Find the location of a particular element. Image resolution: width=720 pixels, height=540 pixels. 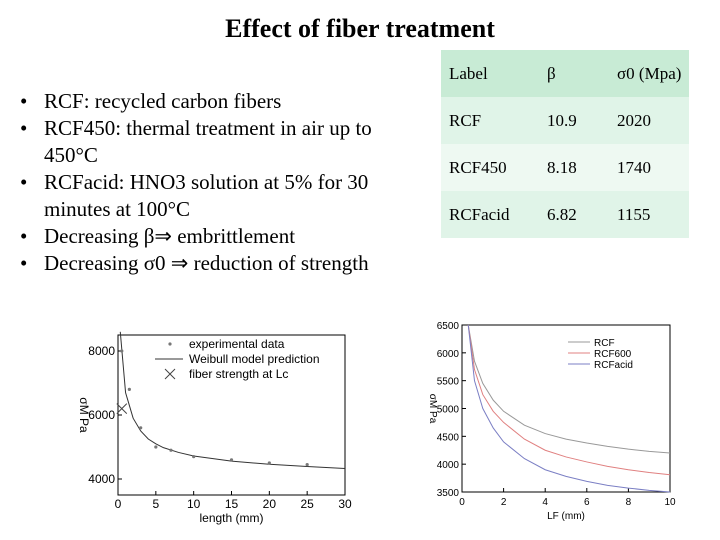

x-tick-label: 6 is located at coordinates (587, 502).